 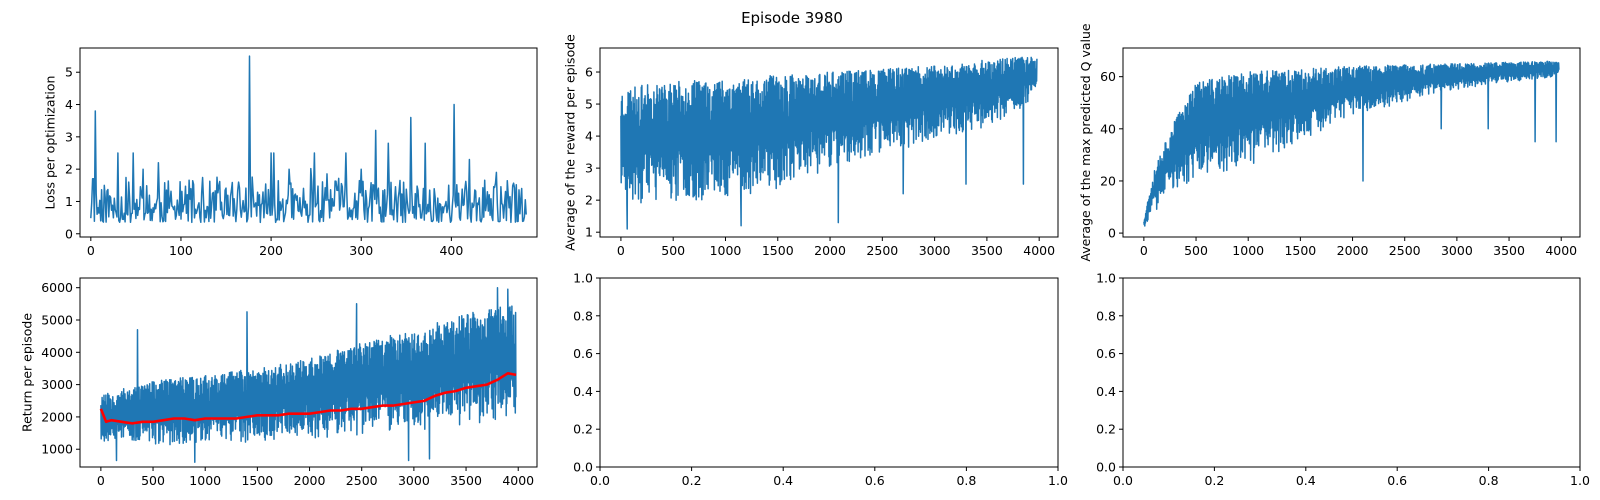 I want to click on y-axis-label: Return per episode, so click(x=27, y=372).